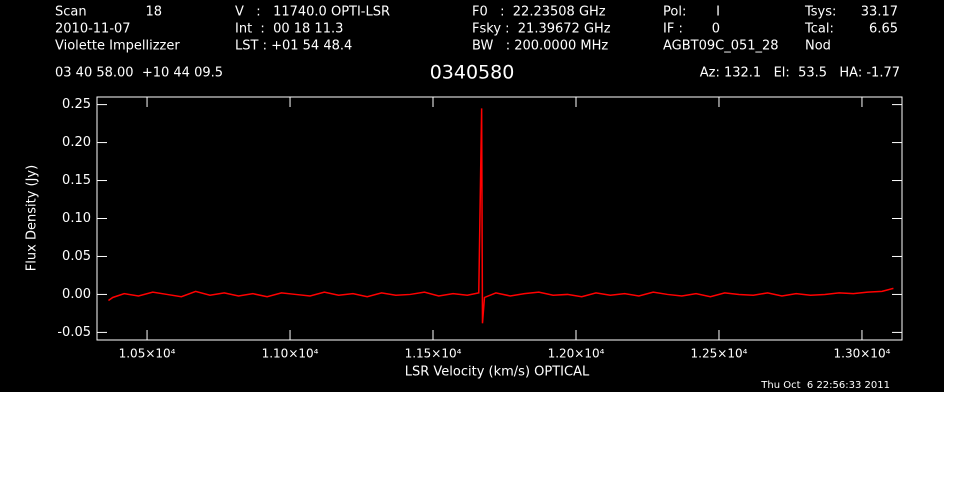 This screenshot has width=962, height=490. Describe the element at coordinates (76, 104) in the screenshot. I see `y-tick-label: 0.25` at that location.